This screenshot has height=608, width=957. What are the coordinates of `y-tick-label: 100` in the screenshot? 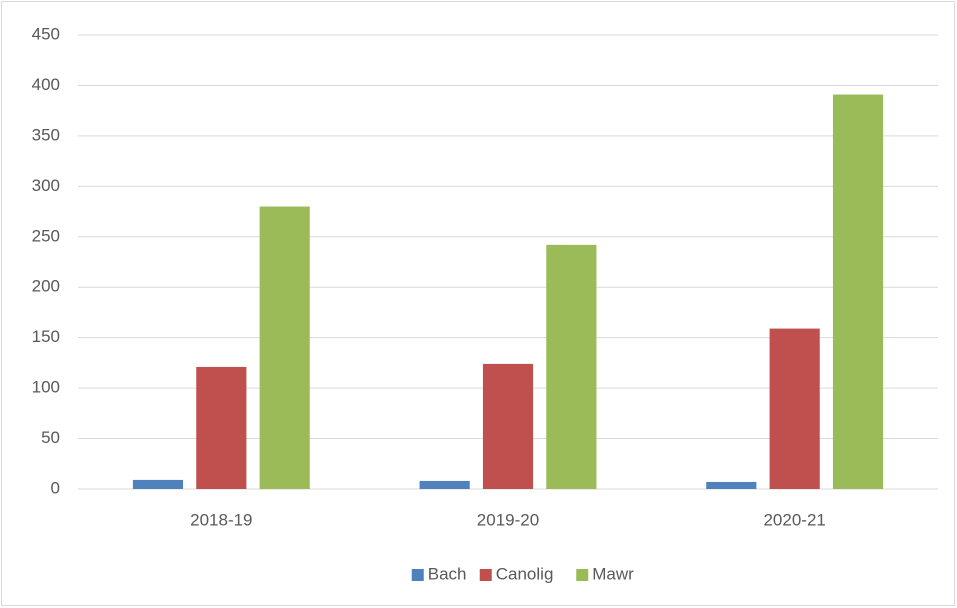 It's located at (46, 387).